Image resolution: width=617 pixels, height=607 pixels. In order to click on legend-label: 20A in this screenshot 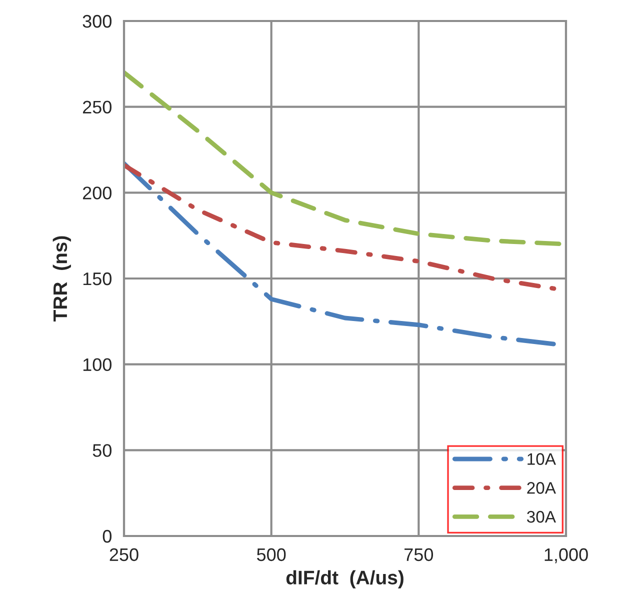, I will do `click(541, 488)`.